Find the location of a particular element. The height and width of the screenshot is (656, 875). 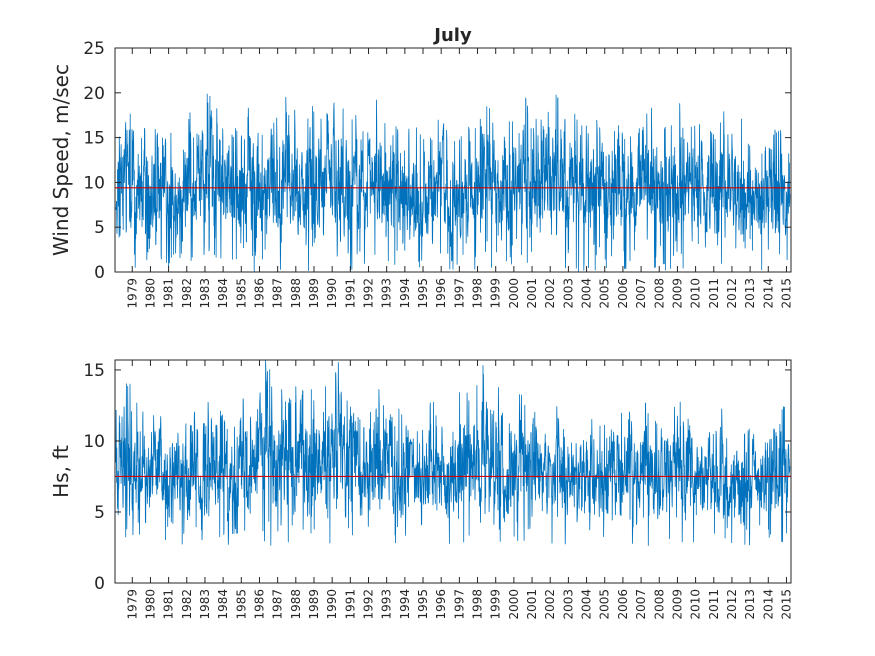

chart-title: July is located at coordinates (452, 35).